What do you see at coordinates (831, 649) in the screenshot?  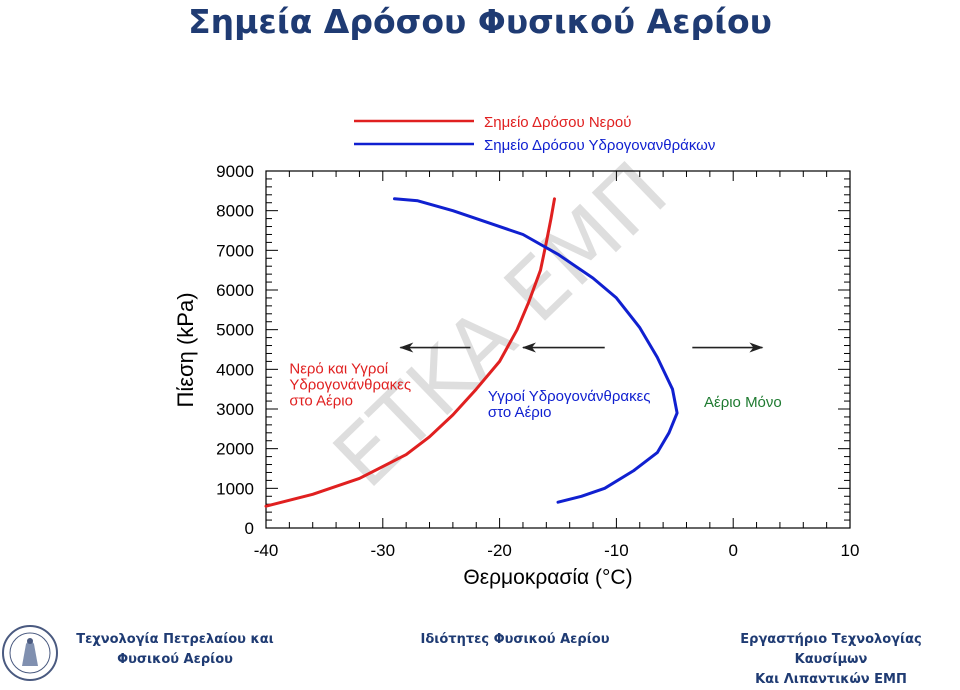 I see `footer-right-line1: Εργαστήριο Τεχνολογίας Καυσίμων` at bounding box center [831, 649].